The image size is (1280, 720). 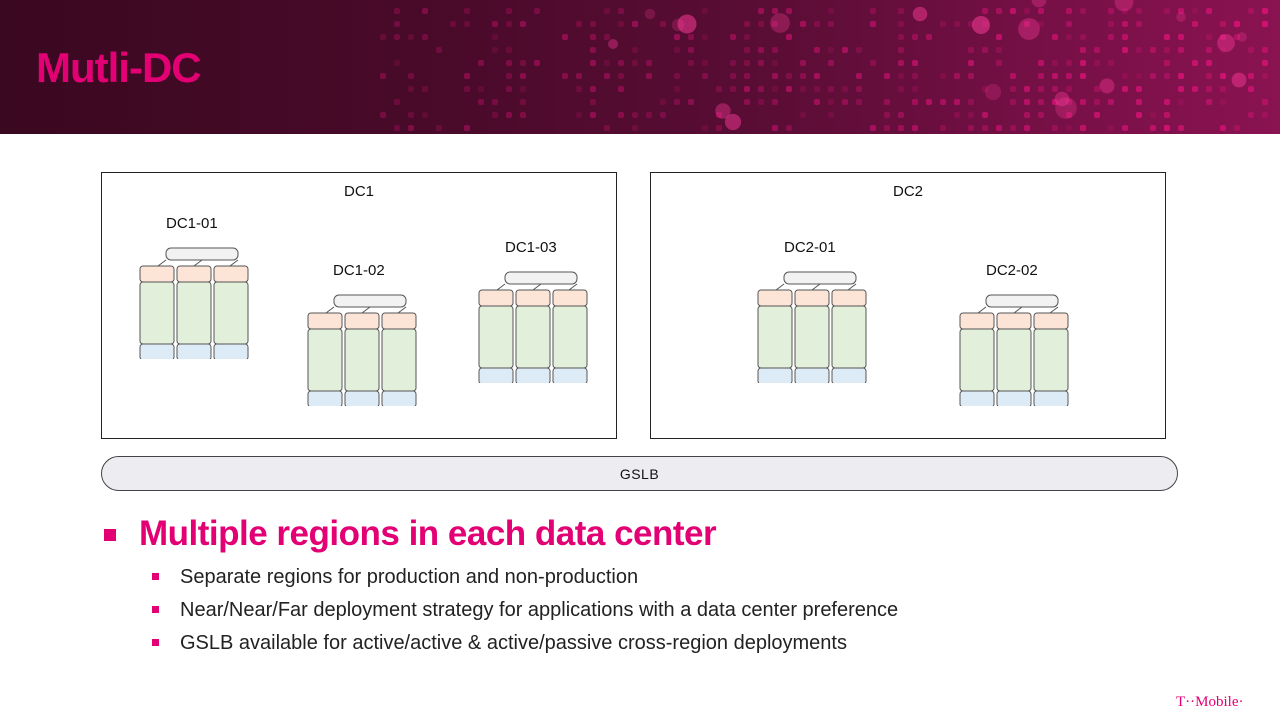 What do you see at coordinates (1210, 702) in the screenshot?
I see `tmobile-logo: T··Mobile·` at bounding box center [1210, 702].